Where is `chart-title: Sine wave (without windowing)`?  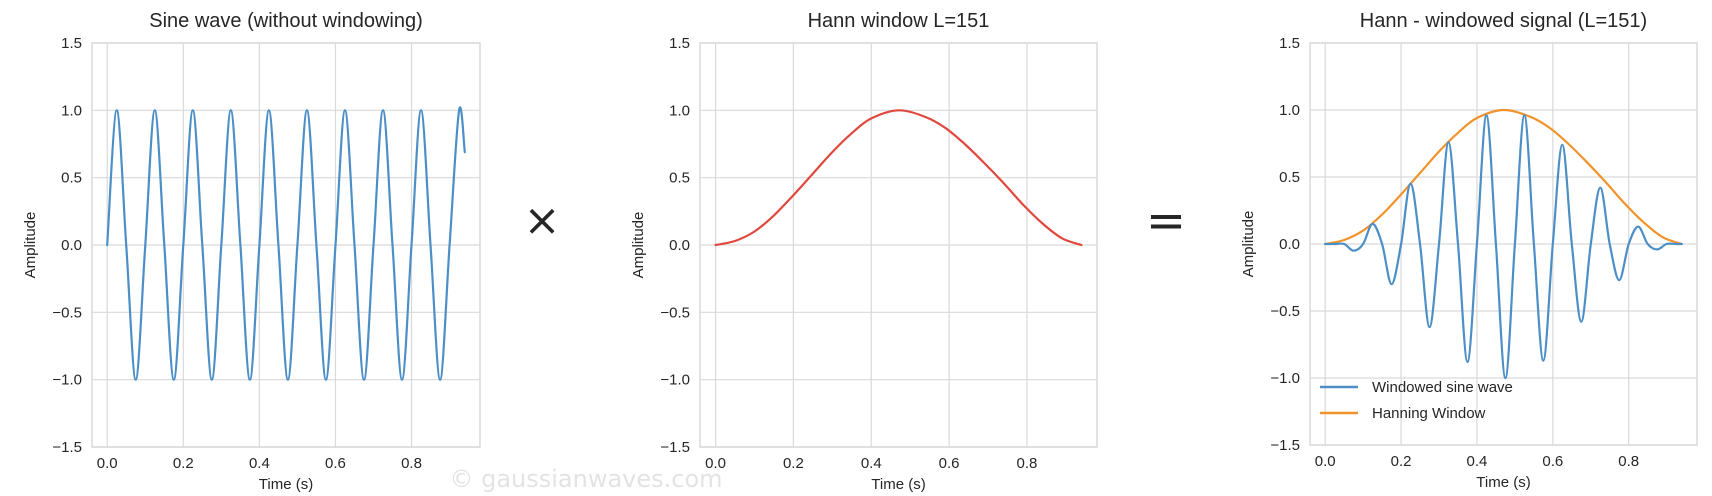 chart-title: Sine wave (without windowing) is located at coordinates (285, 21).